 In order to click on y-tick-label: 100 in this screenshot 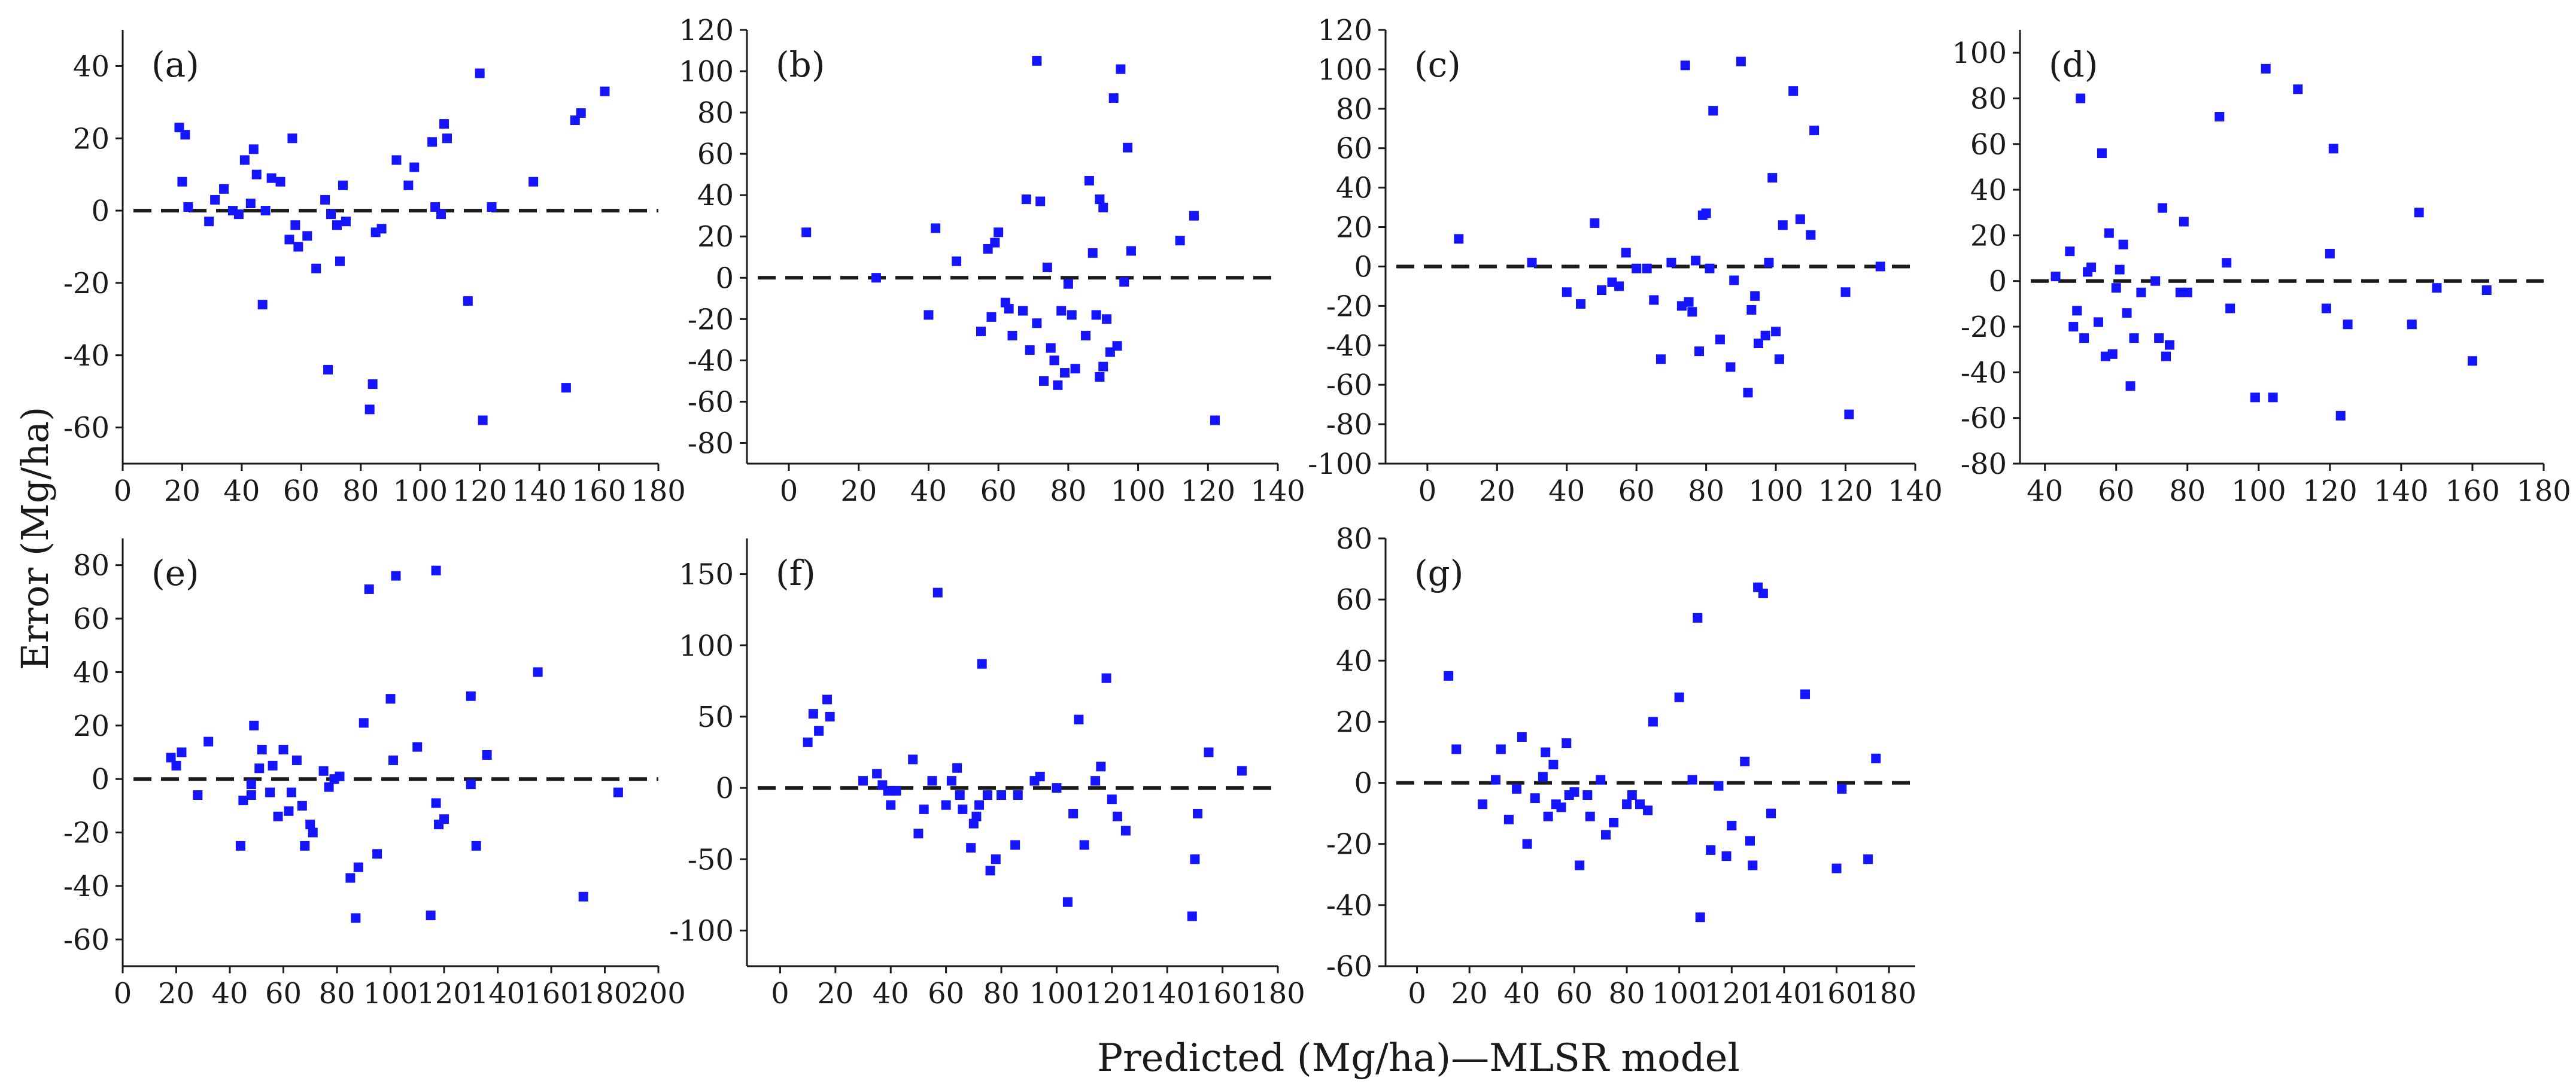, I will do `click(707, 646)`.